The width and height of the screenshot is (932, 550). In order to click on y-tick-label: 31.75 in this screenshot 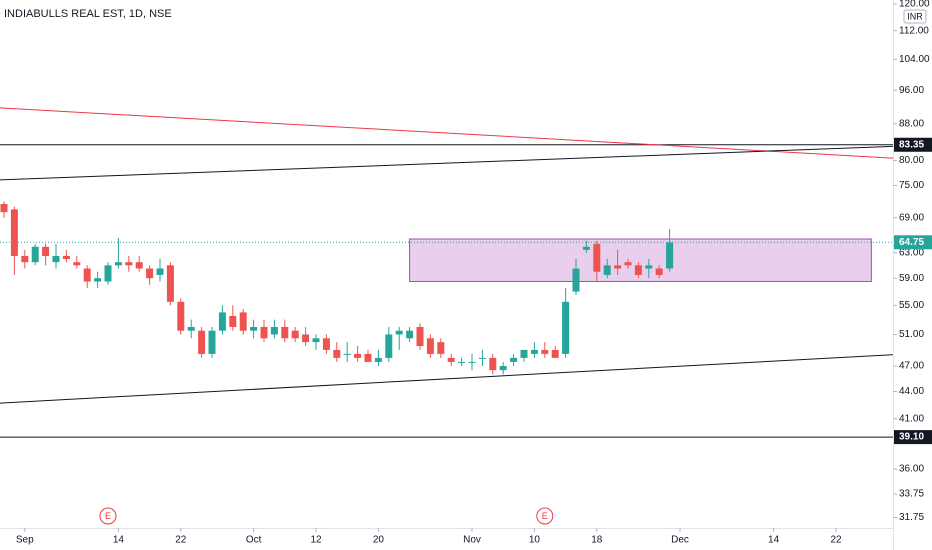, I will do `click(911, 517)`.